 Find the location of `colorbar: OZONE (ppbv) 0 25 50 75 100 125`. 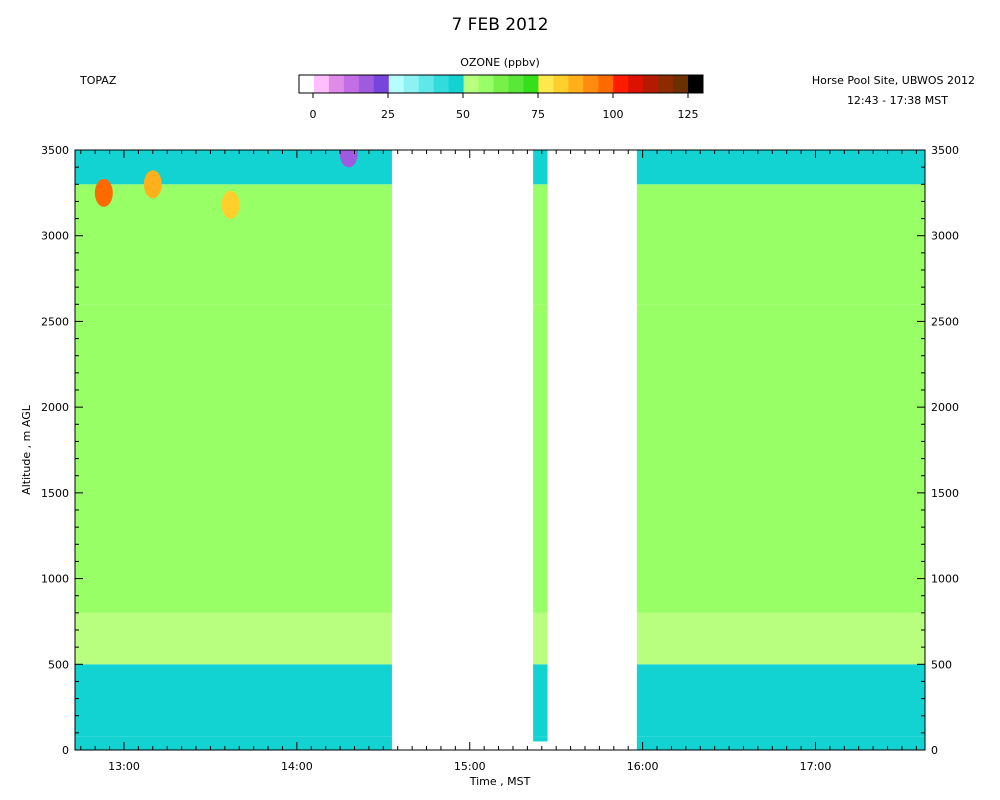

colorbar: OZONE (ppbv) 0 25 50 75 100 125 is located at coordinates (501, 88).